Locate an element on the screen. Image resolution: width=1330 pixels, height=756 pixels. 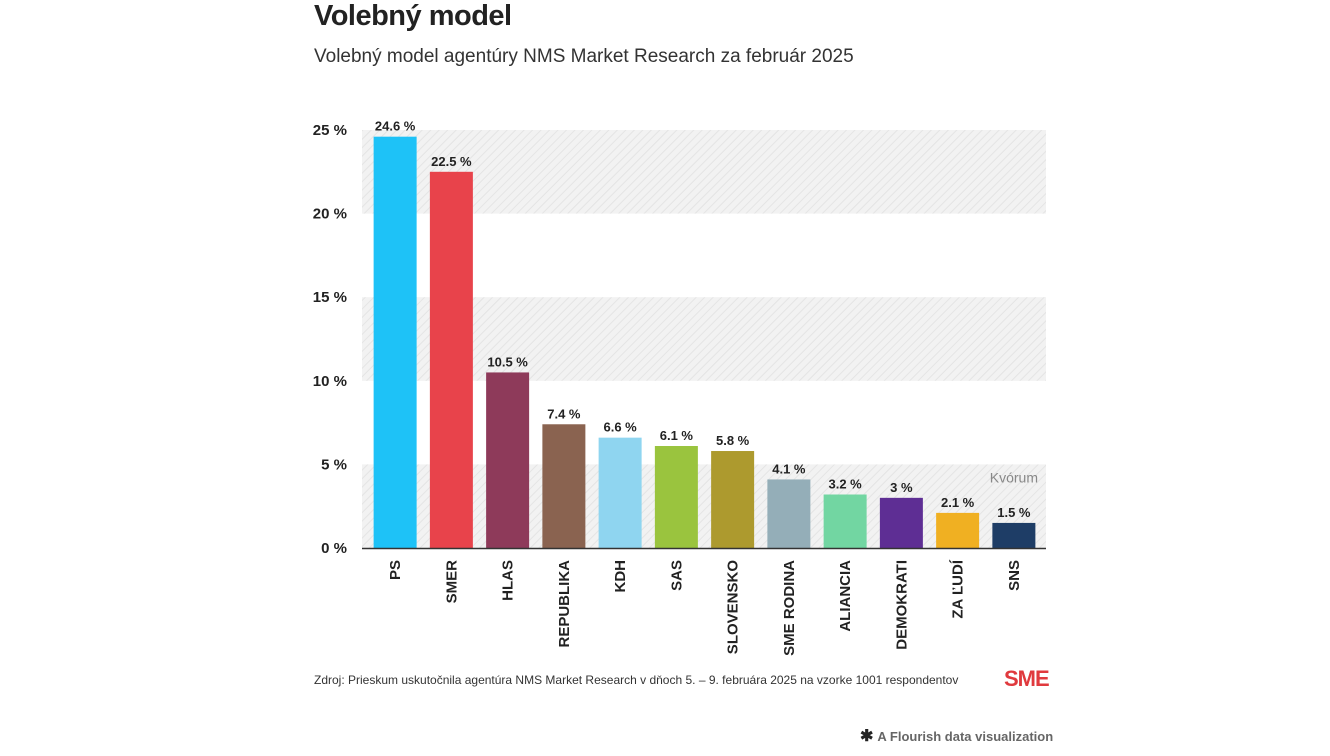
bar-value-label: 2.1 % is located at coordinates (958, 502).